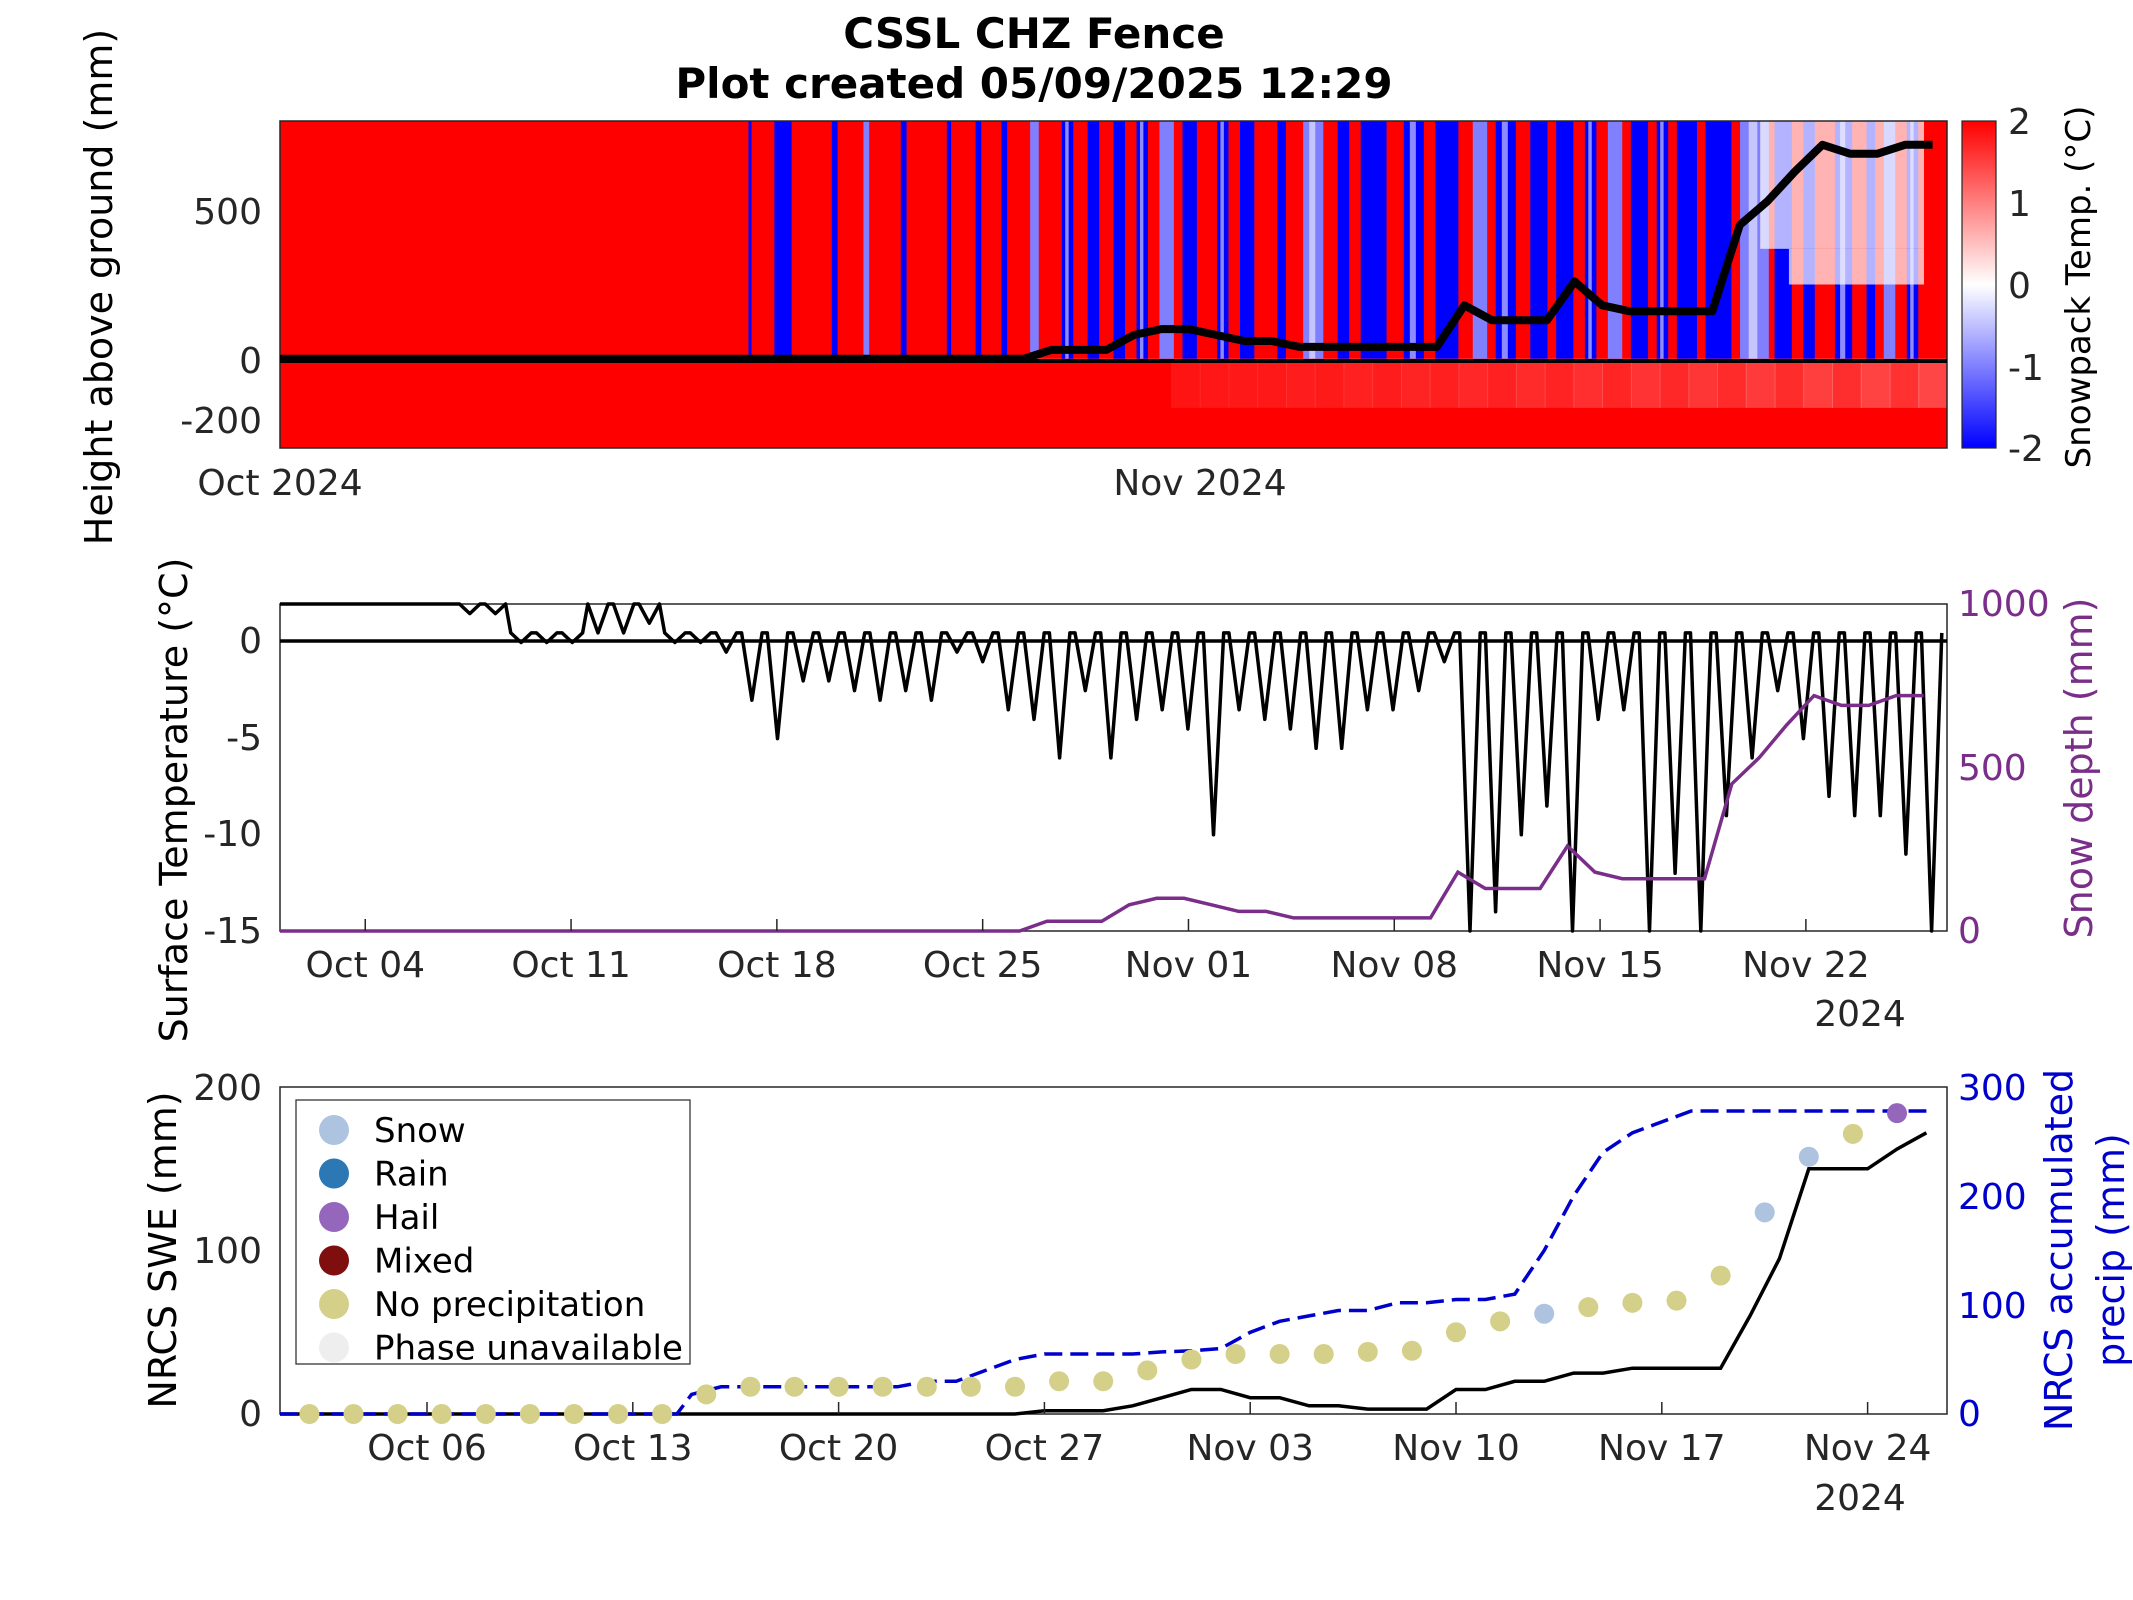 The width and height of the screenshot is (2133, 1600). What do you see at coordinates (1662, 1448) in the screenshot?
I see `x-tick-label: Nov 17` at bounding box center [1662, 1448].